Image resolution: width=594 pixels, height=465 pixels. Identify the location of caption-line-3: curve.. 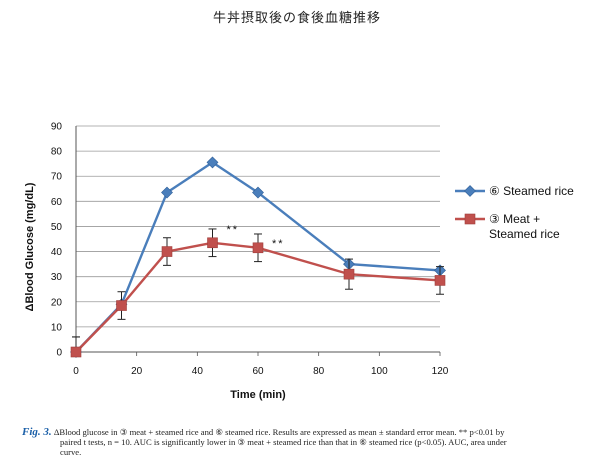
(71, 452).